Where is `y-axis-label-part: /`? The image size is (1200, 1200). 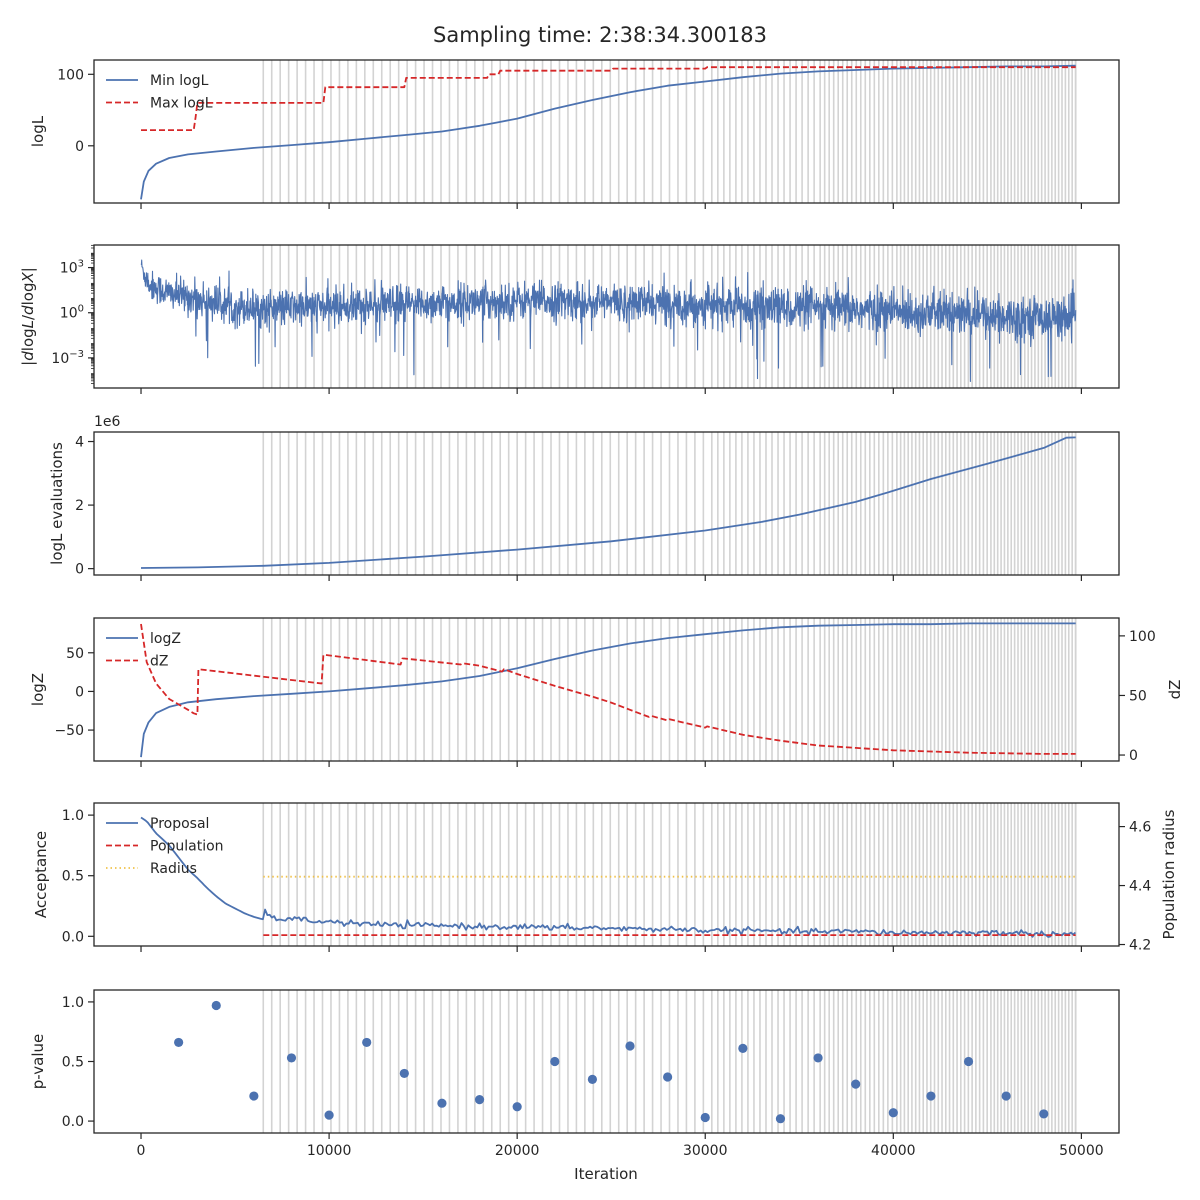
y-axis-label-part: / is located at coordinates (28, 317).